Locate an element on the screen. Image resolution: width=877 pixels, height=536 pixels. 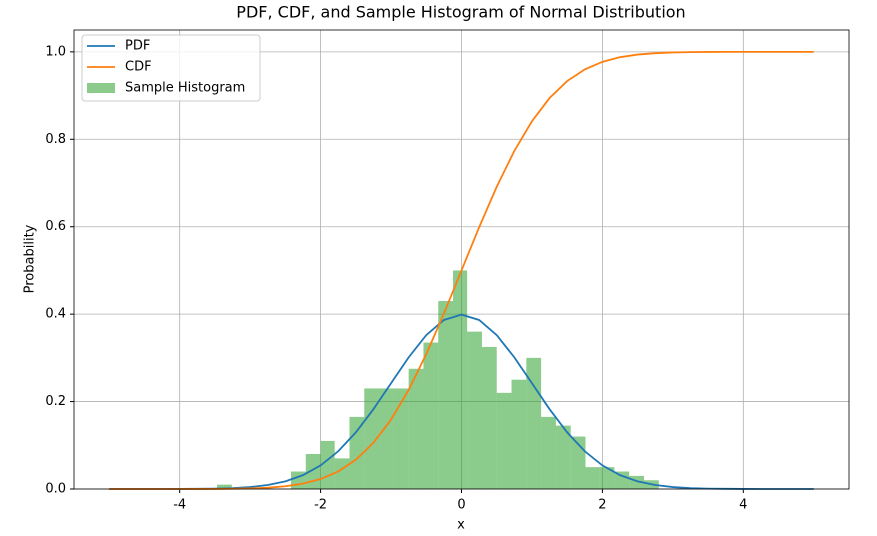
y-tick-label: 1.0 is located at coordinates (55, 51).